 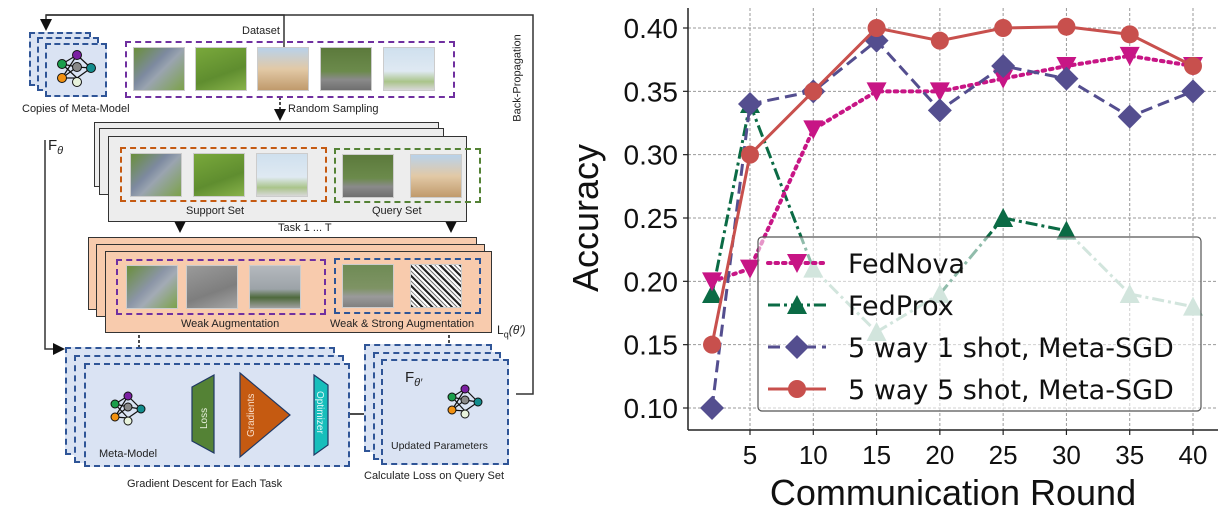 What do you see at coordinates (152, 287) in the screenshot?
I see `image-highway-aerial-augmented` at bounding box center [152, 287].